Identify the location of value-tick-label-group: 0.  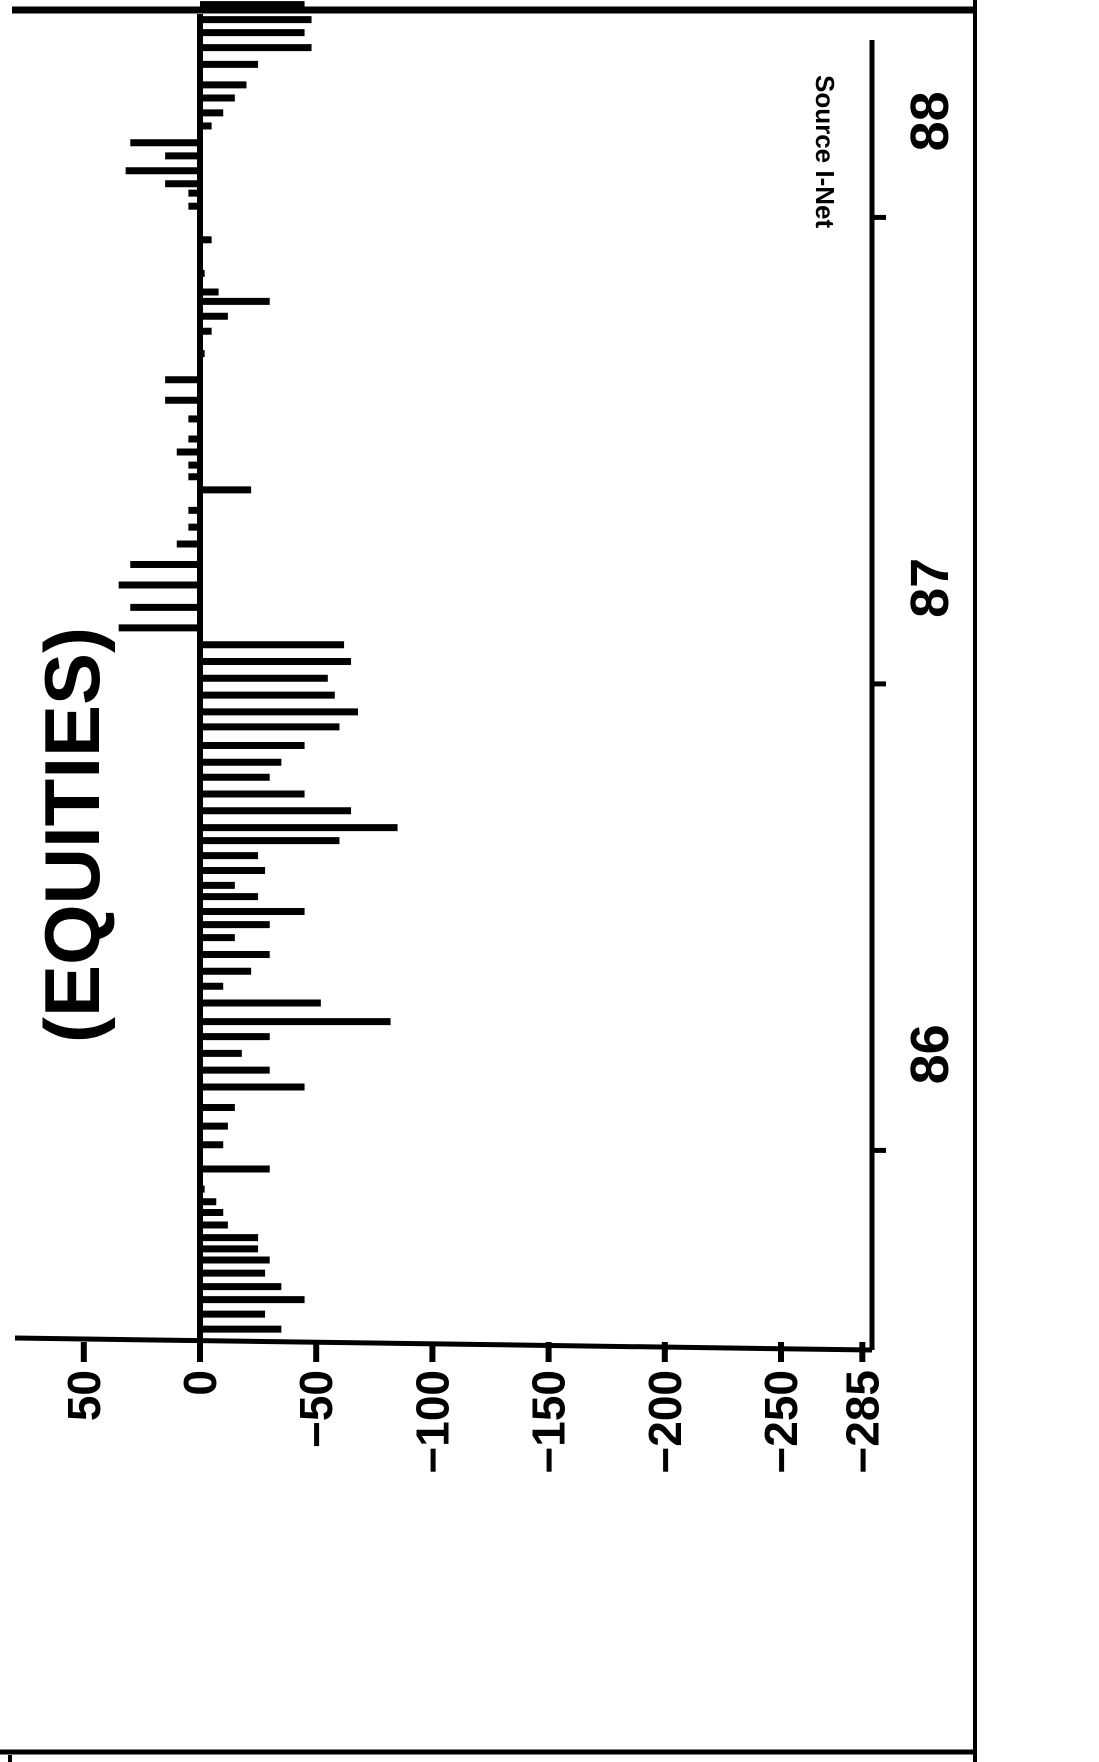
(200, 1383).